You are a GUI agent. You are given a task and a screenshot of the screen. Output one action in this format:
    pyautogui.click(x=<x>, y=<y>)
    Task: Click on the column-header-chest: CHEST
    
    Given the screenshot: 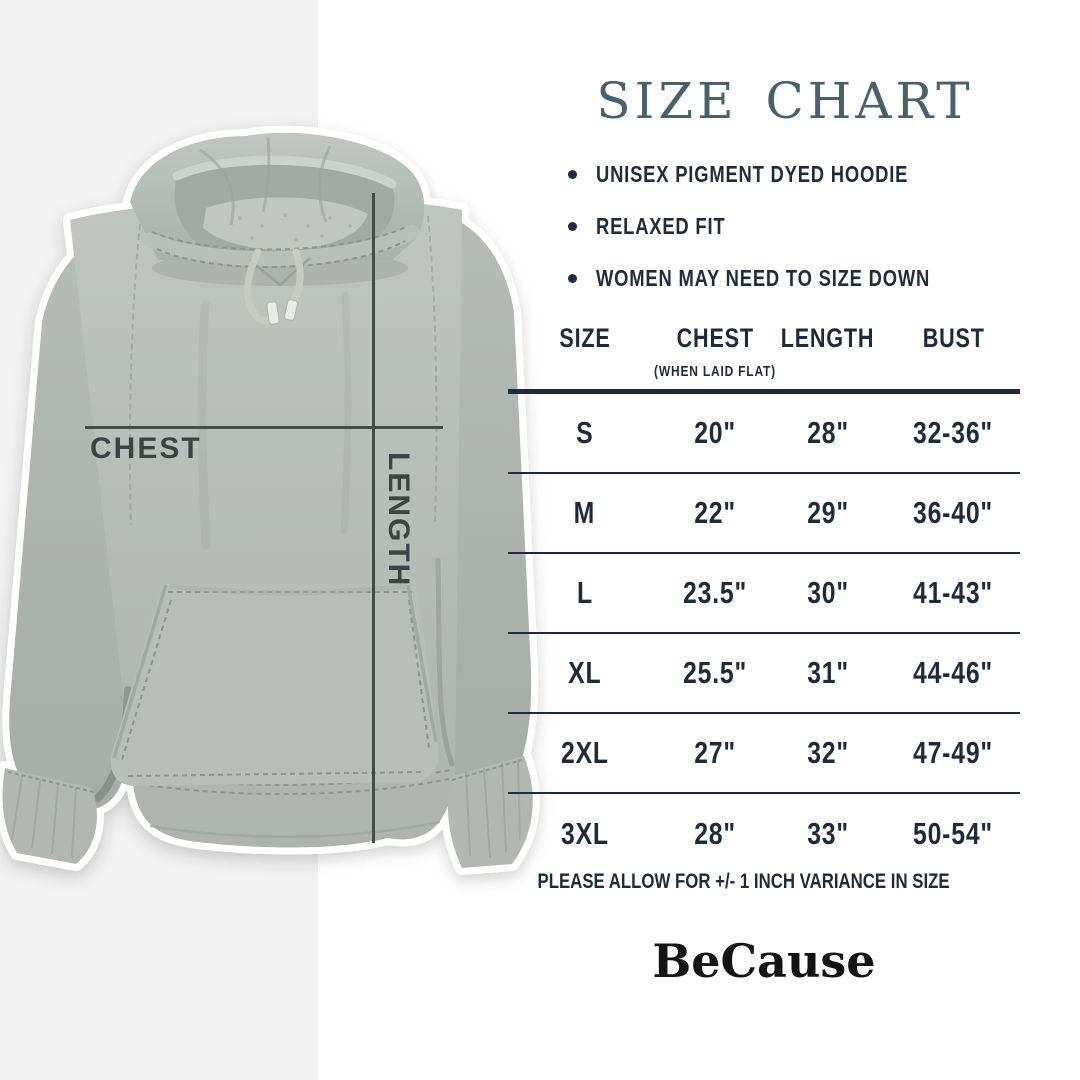 What is the action you would take?
    pyautogui.click(x=715, y=338)
    